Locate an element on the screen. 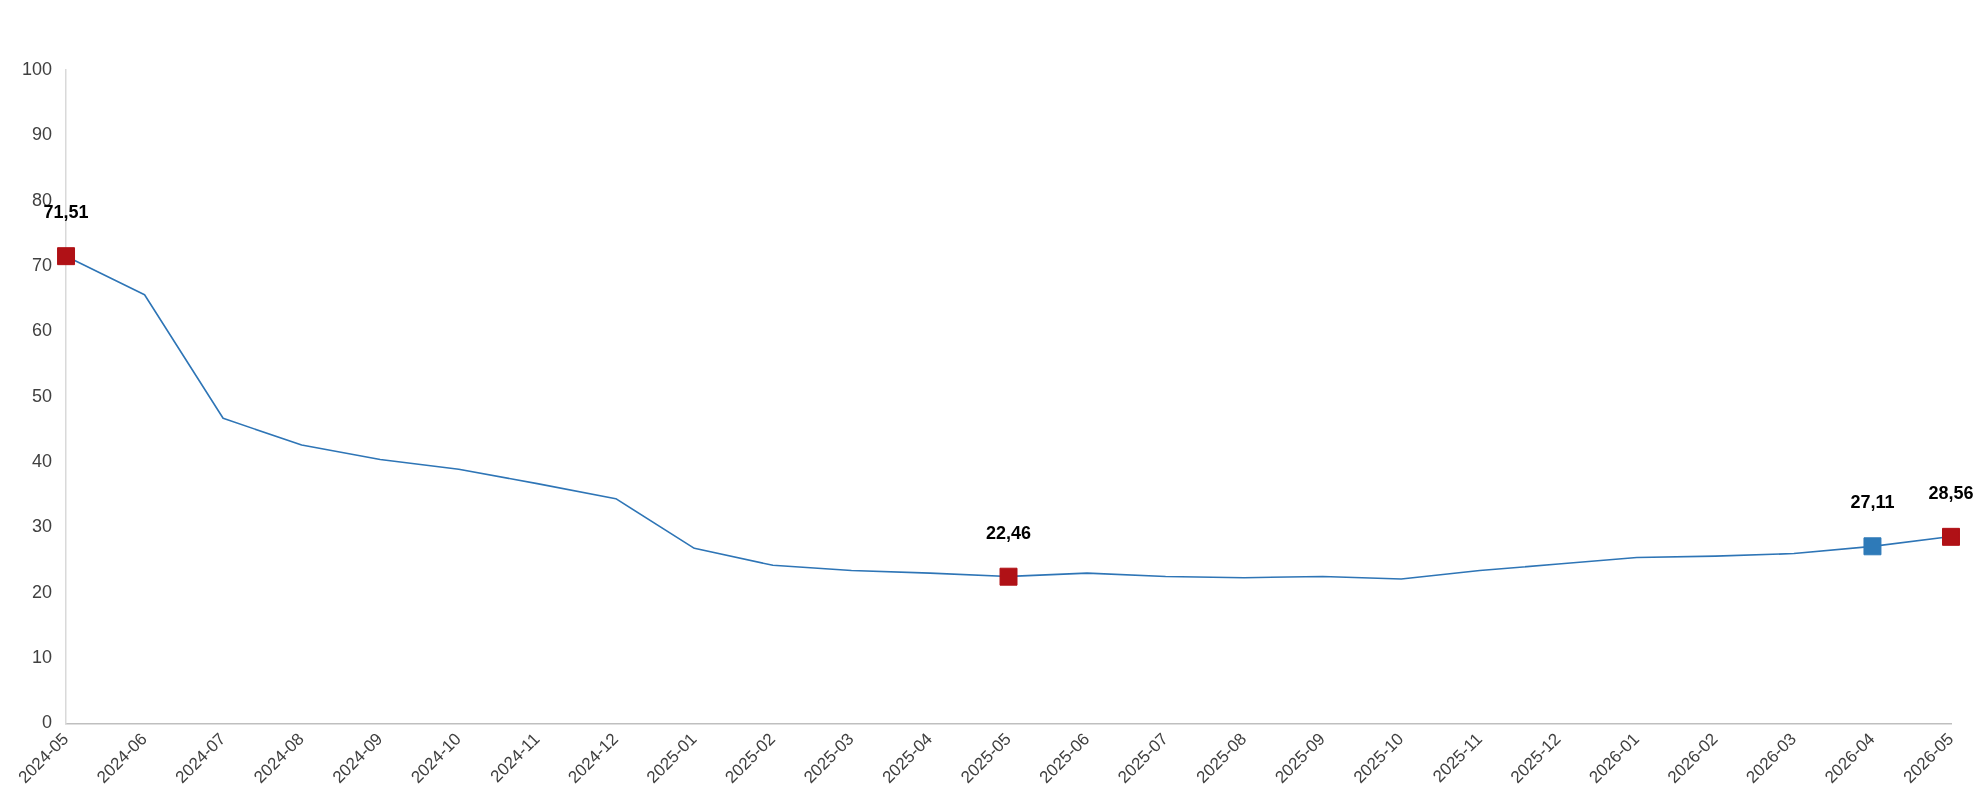  y-tick-label: 40 is located at coordinates (42, 461).